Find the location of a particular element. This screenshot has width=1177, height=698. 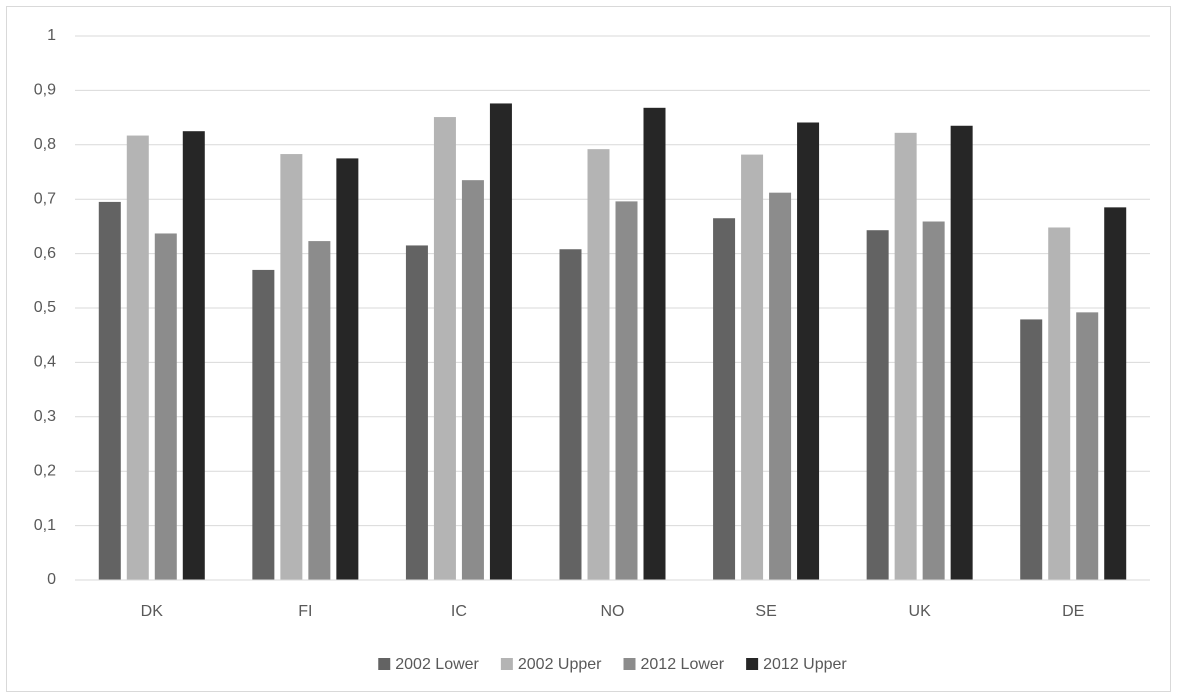

y-tick-label: 0,4 is located at coordinates (45, 362).